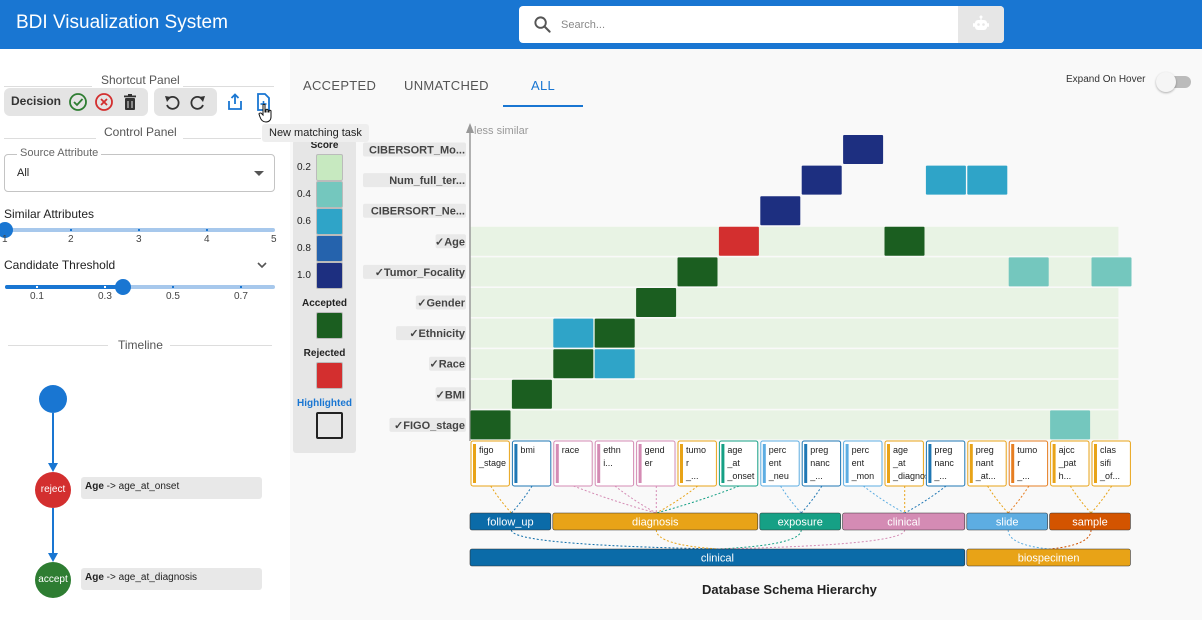 This screenshot has height=620, width=1202. I want to click on timeline-node: reject, so click(53, 490).